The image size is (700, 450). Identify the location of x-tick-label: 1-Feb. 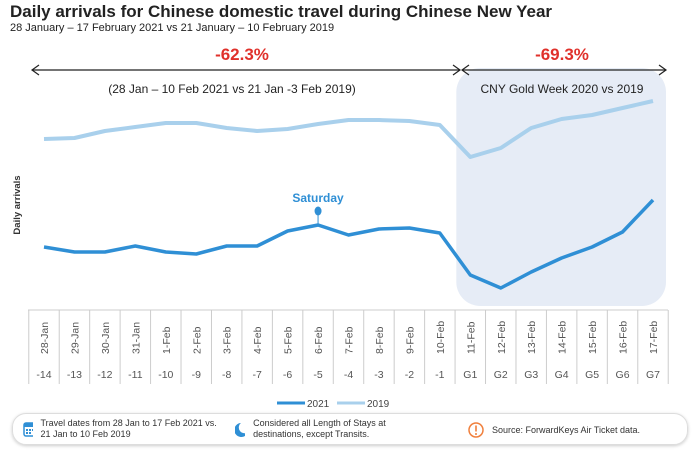
(167, 340).